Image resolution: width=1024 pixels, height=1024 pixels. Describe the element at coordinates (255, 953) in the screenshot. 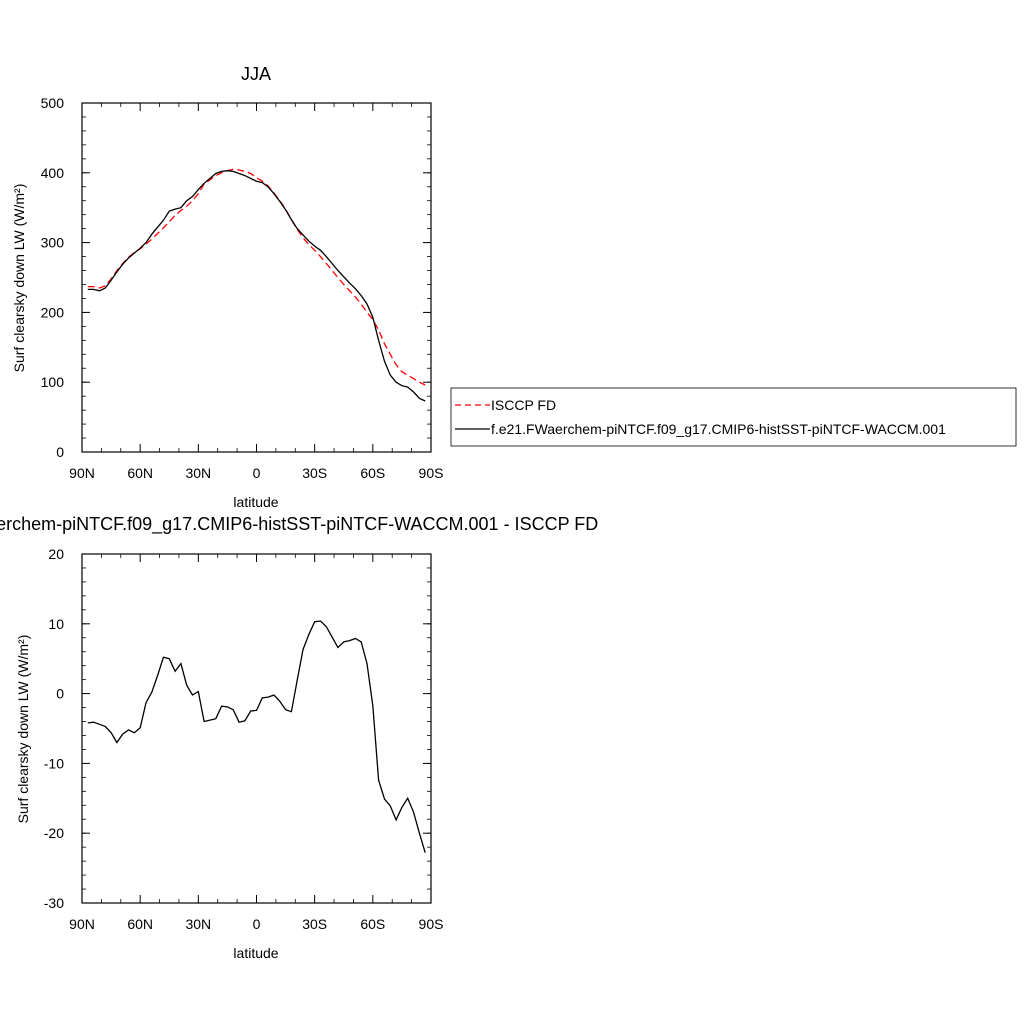

I see `difference-x-axis-label: latitude` at that location.